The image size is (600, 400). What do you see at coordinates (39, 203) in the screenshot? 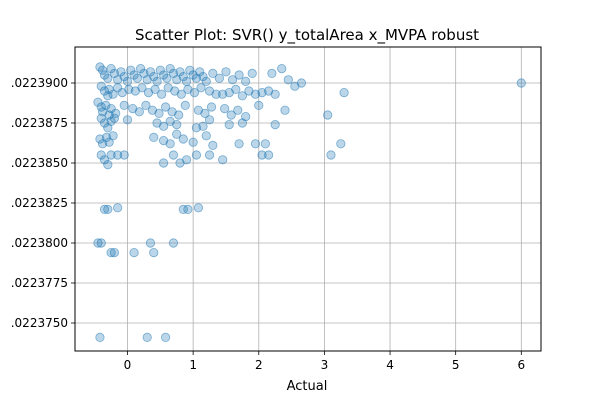
I see `y-tick-label: .0223825` at bounding box center [39, 203].